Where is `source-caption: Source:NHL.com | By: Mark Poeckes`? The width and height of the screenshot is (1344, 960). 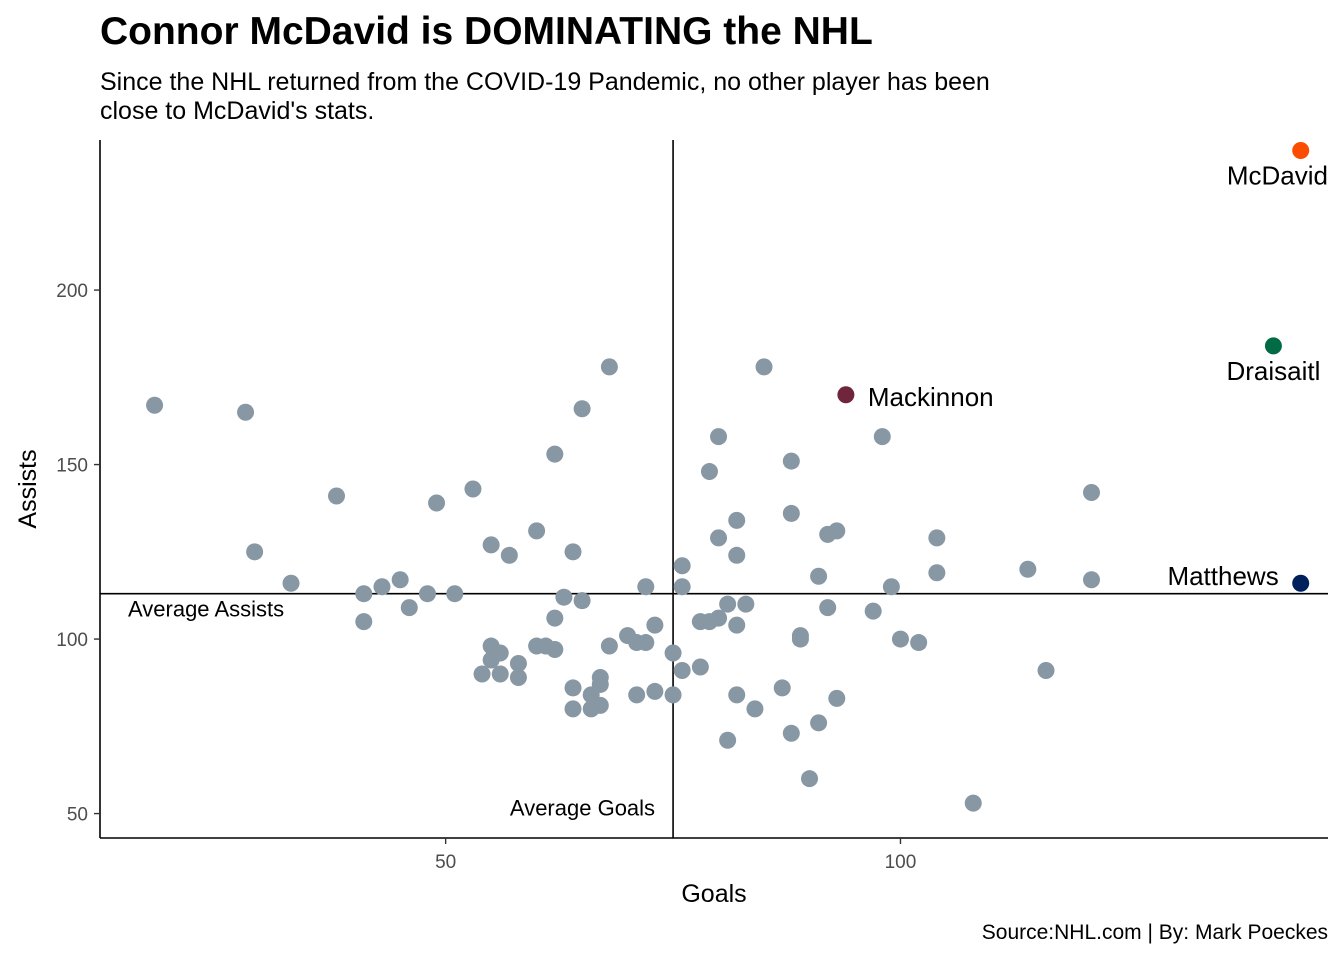 source-caption: Source:NHL.com | By: Mark Poeckes is located at coordinates (1154, 932).